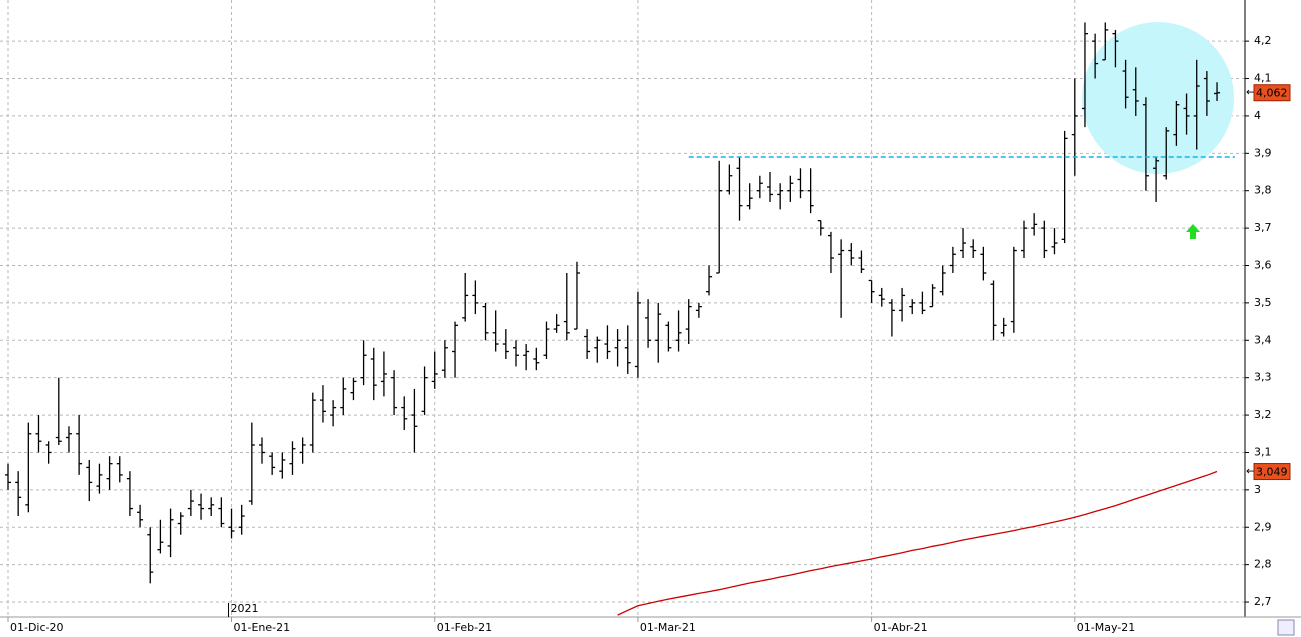  What do you see at coordinates (1263, 601) in the screenshot?
I see `y-tick-label: 2,7` at bounding box center [1263, 601].